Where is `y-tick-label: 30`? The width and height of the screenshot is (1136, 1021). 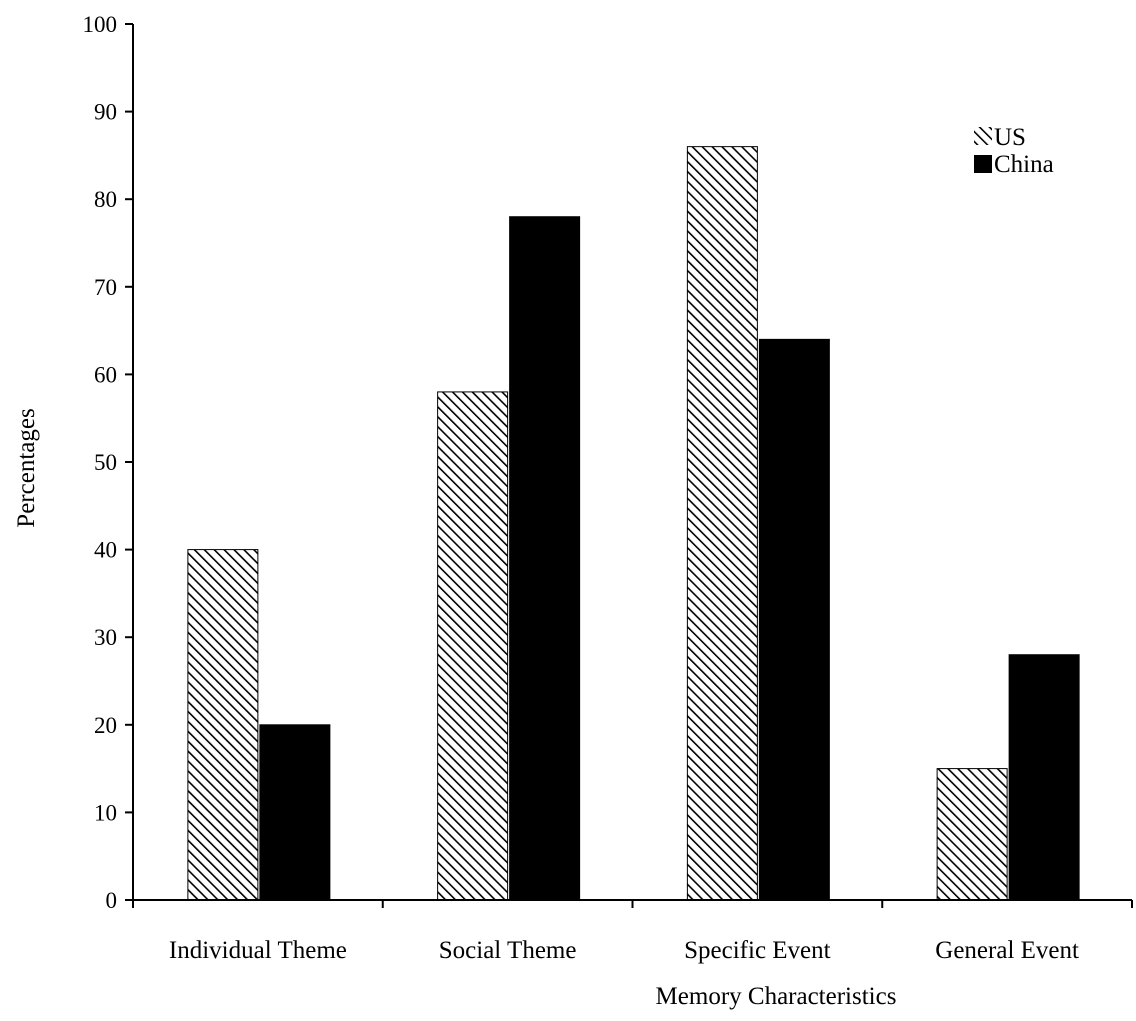 y-tick-label: 30 is located at coordinates (105, 637).